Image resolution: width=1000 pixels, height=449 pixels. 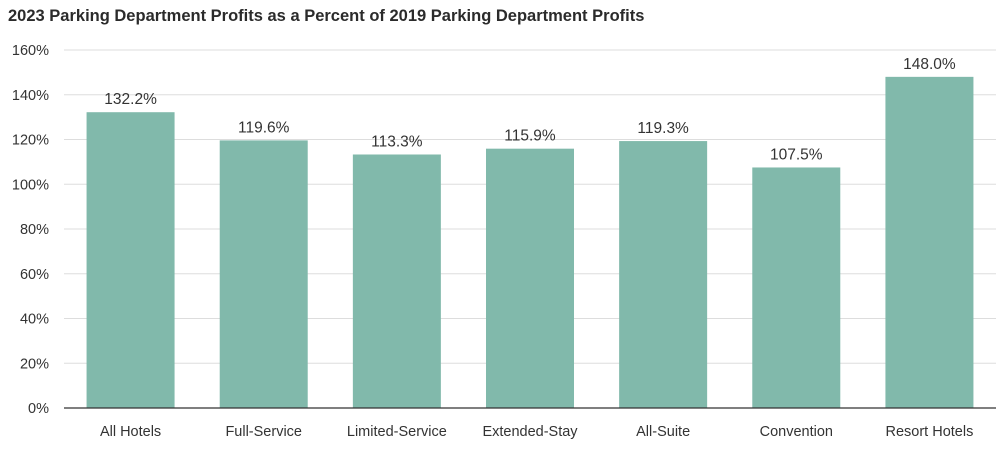 I want to click on data-label: 113.3%, so click(x=397, y=141).